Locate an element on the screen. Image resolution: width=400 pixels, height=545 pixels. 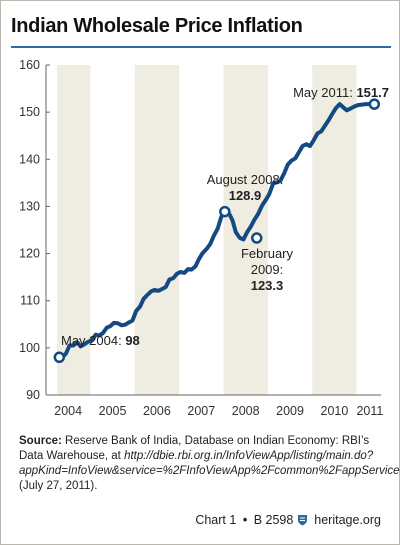
title-rule is located at coordinates (201, 47).